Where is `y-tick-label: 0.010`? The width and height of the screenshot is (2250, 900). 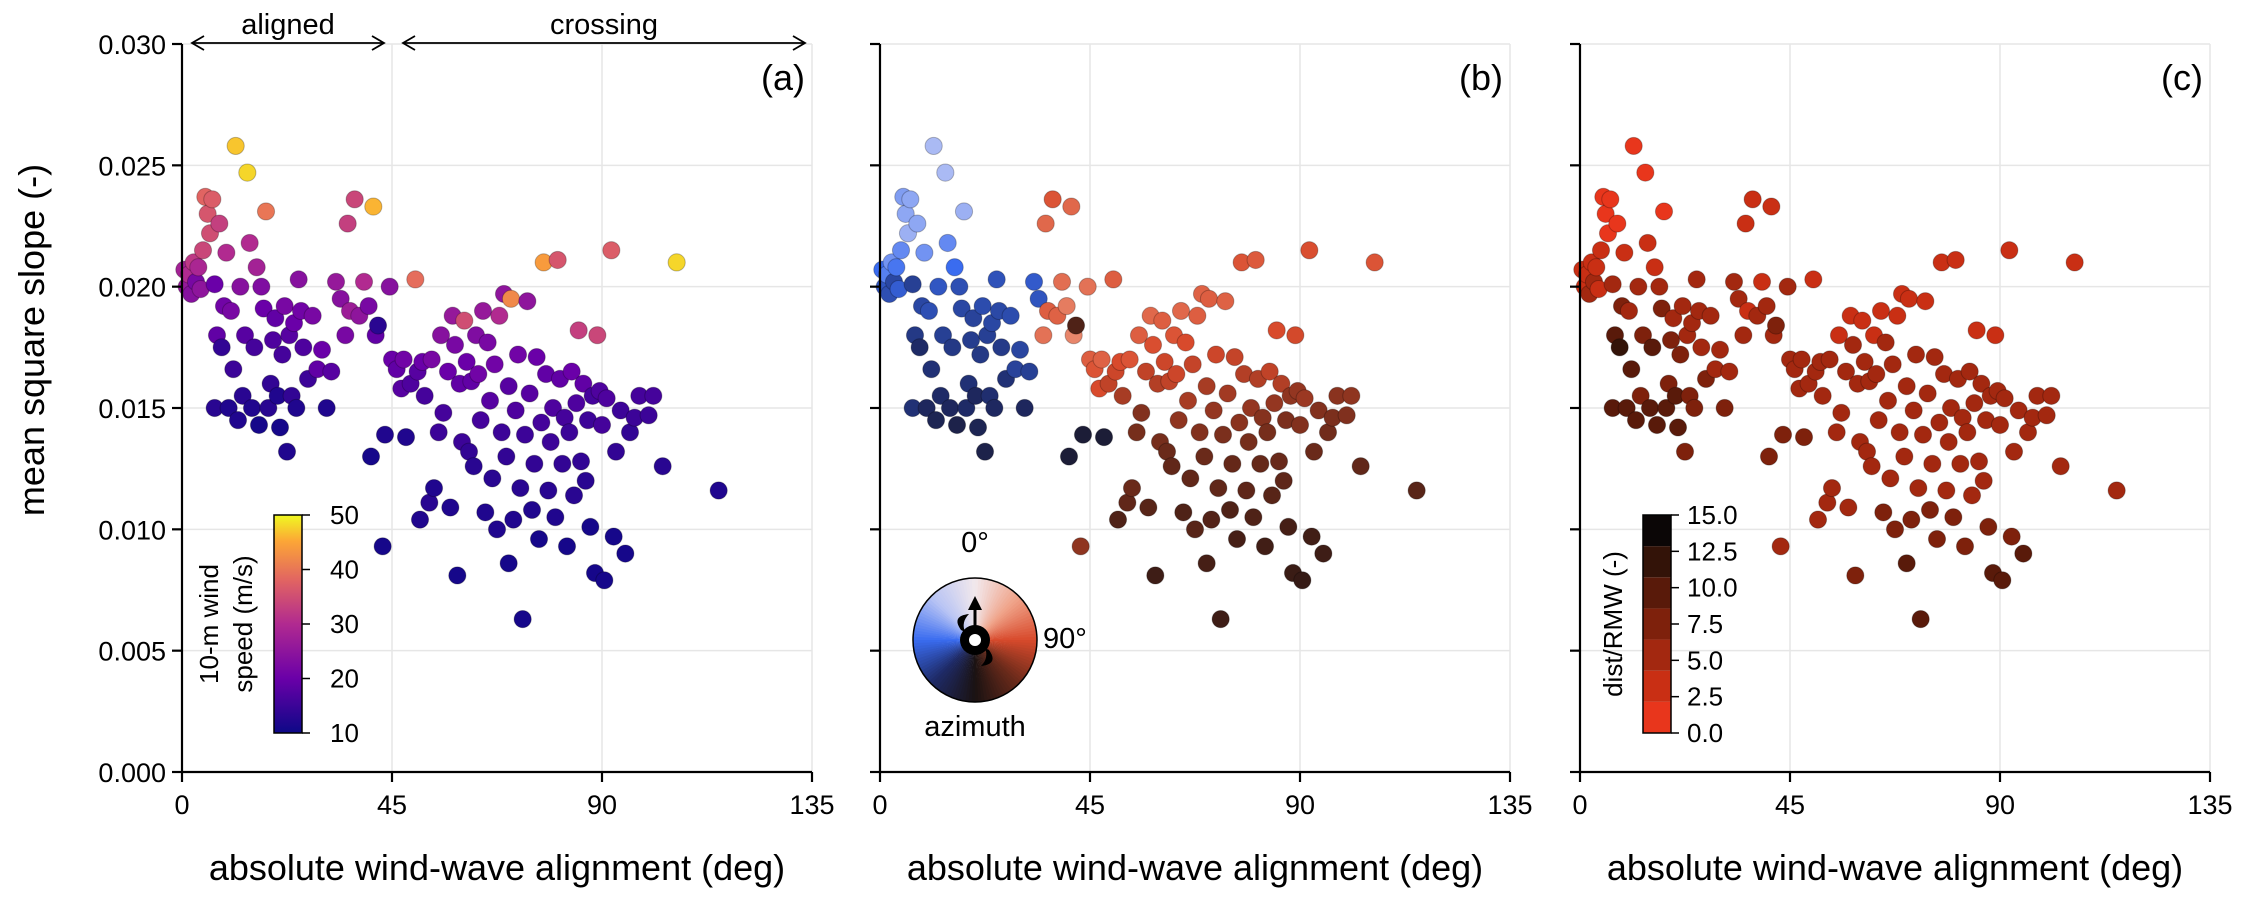
y-tick-label: 0.010 is located at coordinates (132, 530).